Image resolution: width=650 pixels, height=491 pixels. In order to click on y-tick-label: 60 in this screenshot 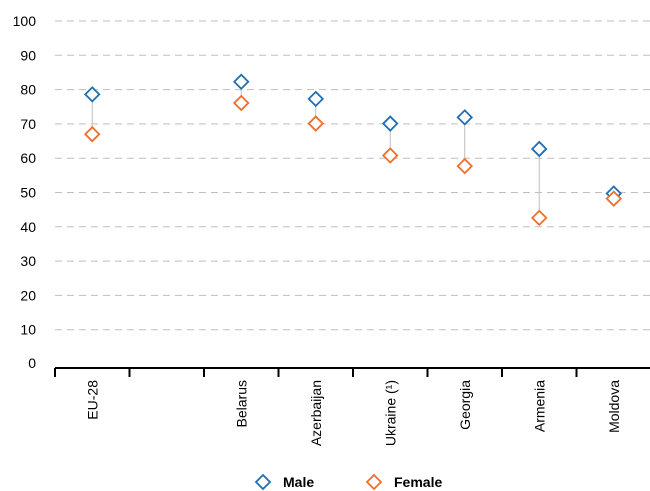, I will do `click(28, 158)`.